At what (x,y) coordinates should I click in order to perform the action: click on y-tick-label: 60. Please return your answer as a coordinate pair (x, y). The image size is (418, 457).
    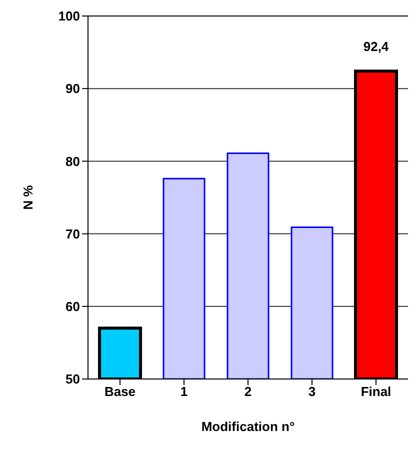
    Looking at the image, I should click on (73, 306).